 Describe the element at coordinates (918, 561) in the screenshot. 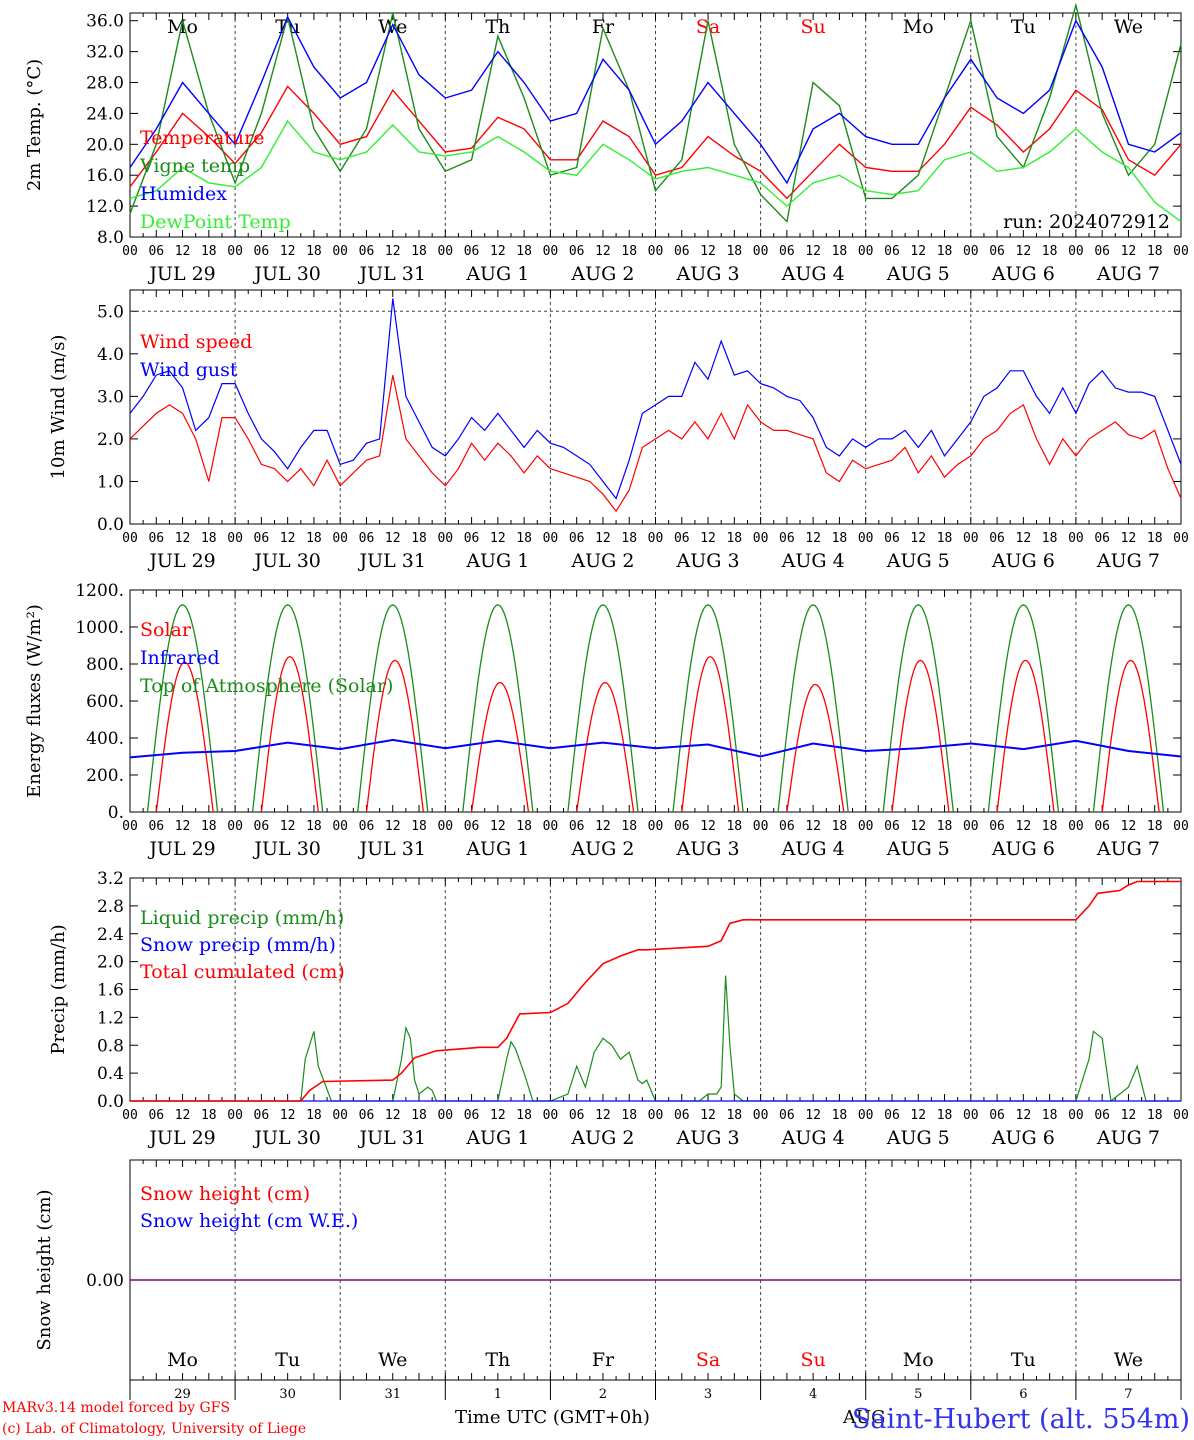

I see `date-label: AUG 5` at that location.